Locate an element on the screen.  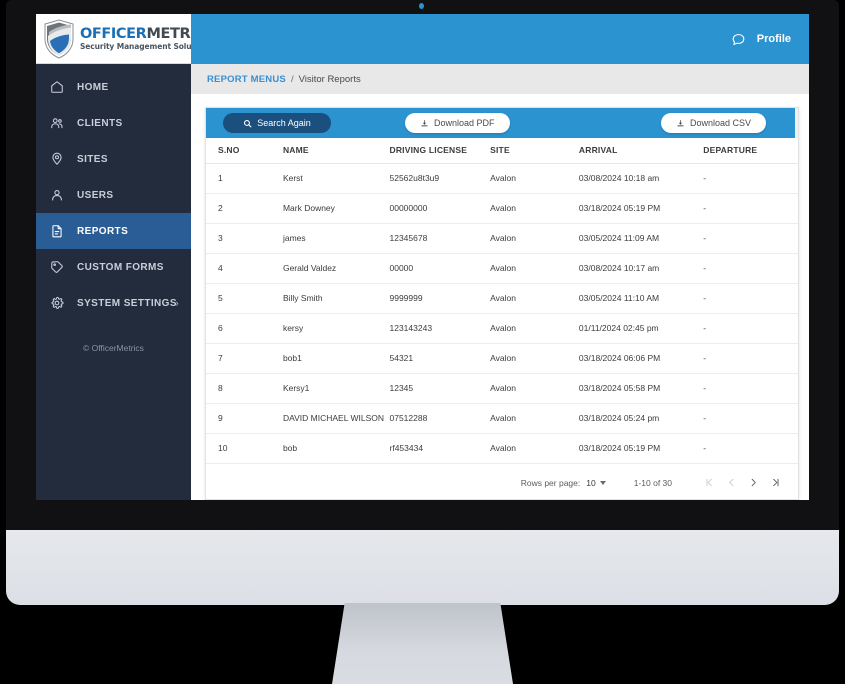
last-page-button is located at coordinates (775, 483).